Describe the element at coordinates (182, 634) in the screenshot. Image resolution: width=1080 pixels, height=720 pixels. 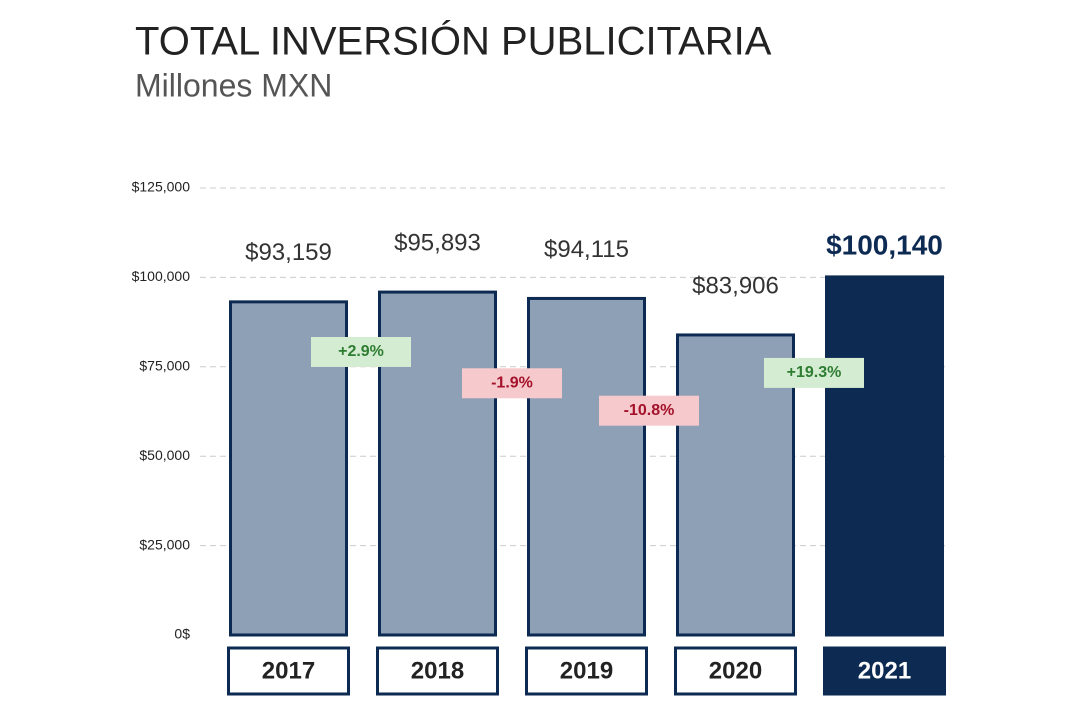
I see `y-tick-label: 0$` at that location.